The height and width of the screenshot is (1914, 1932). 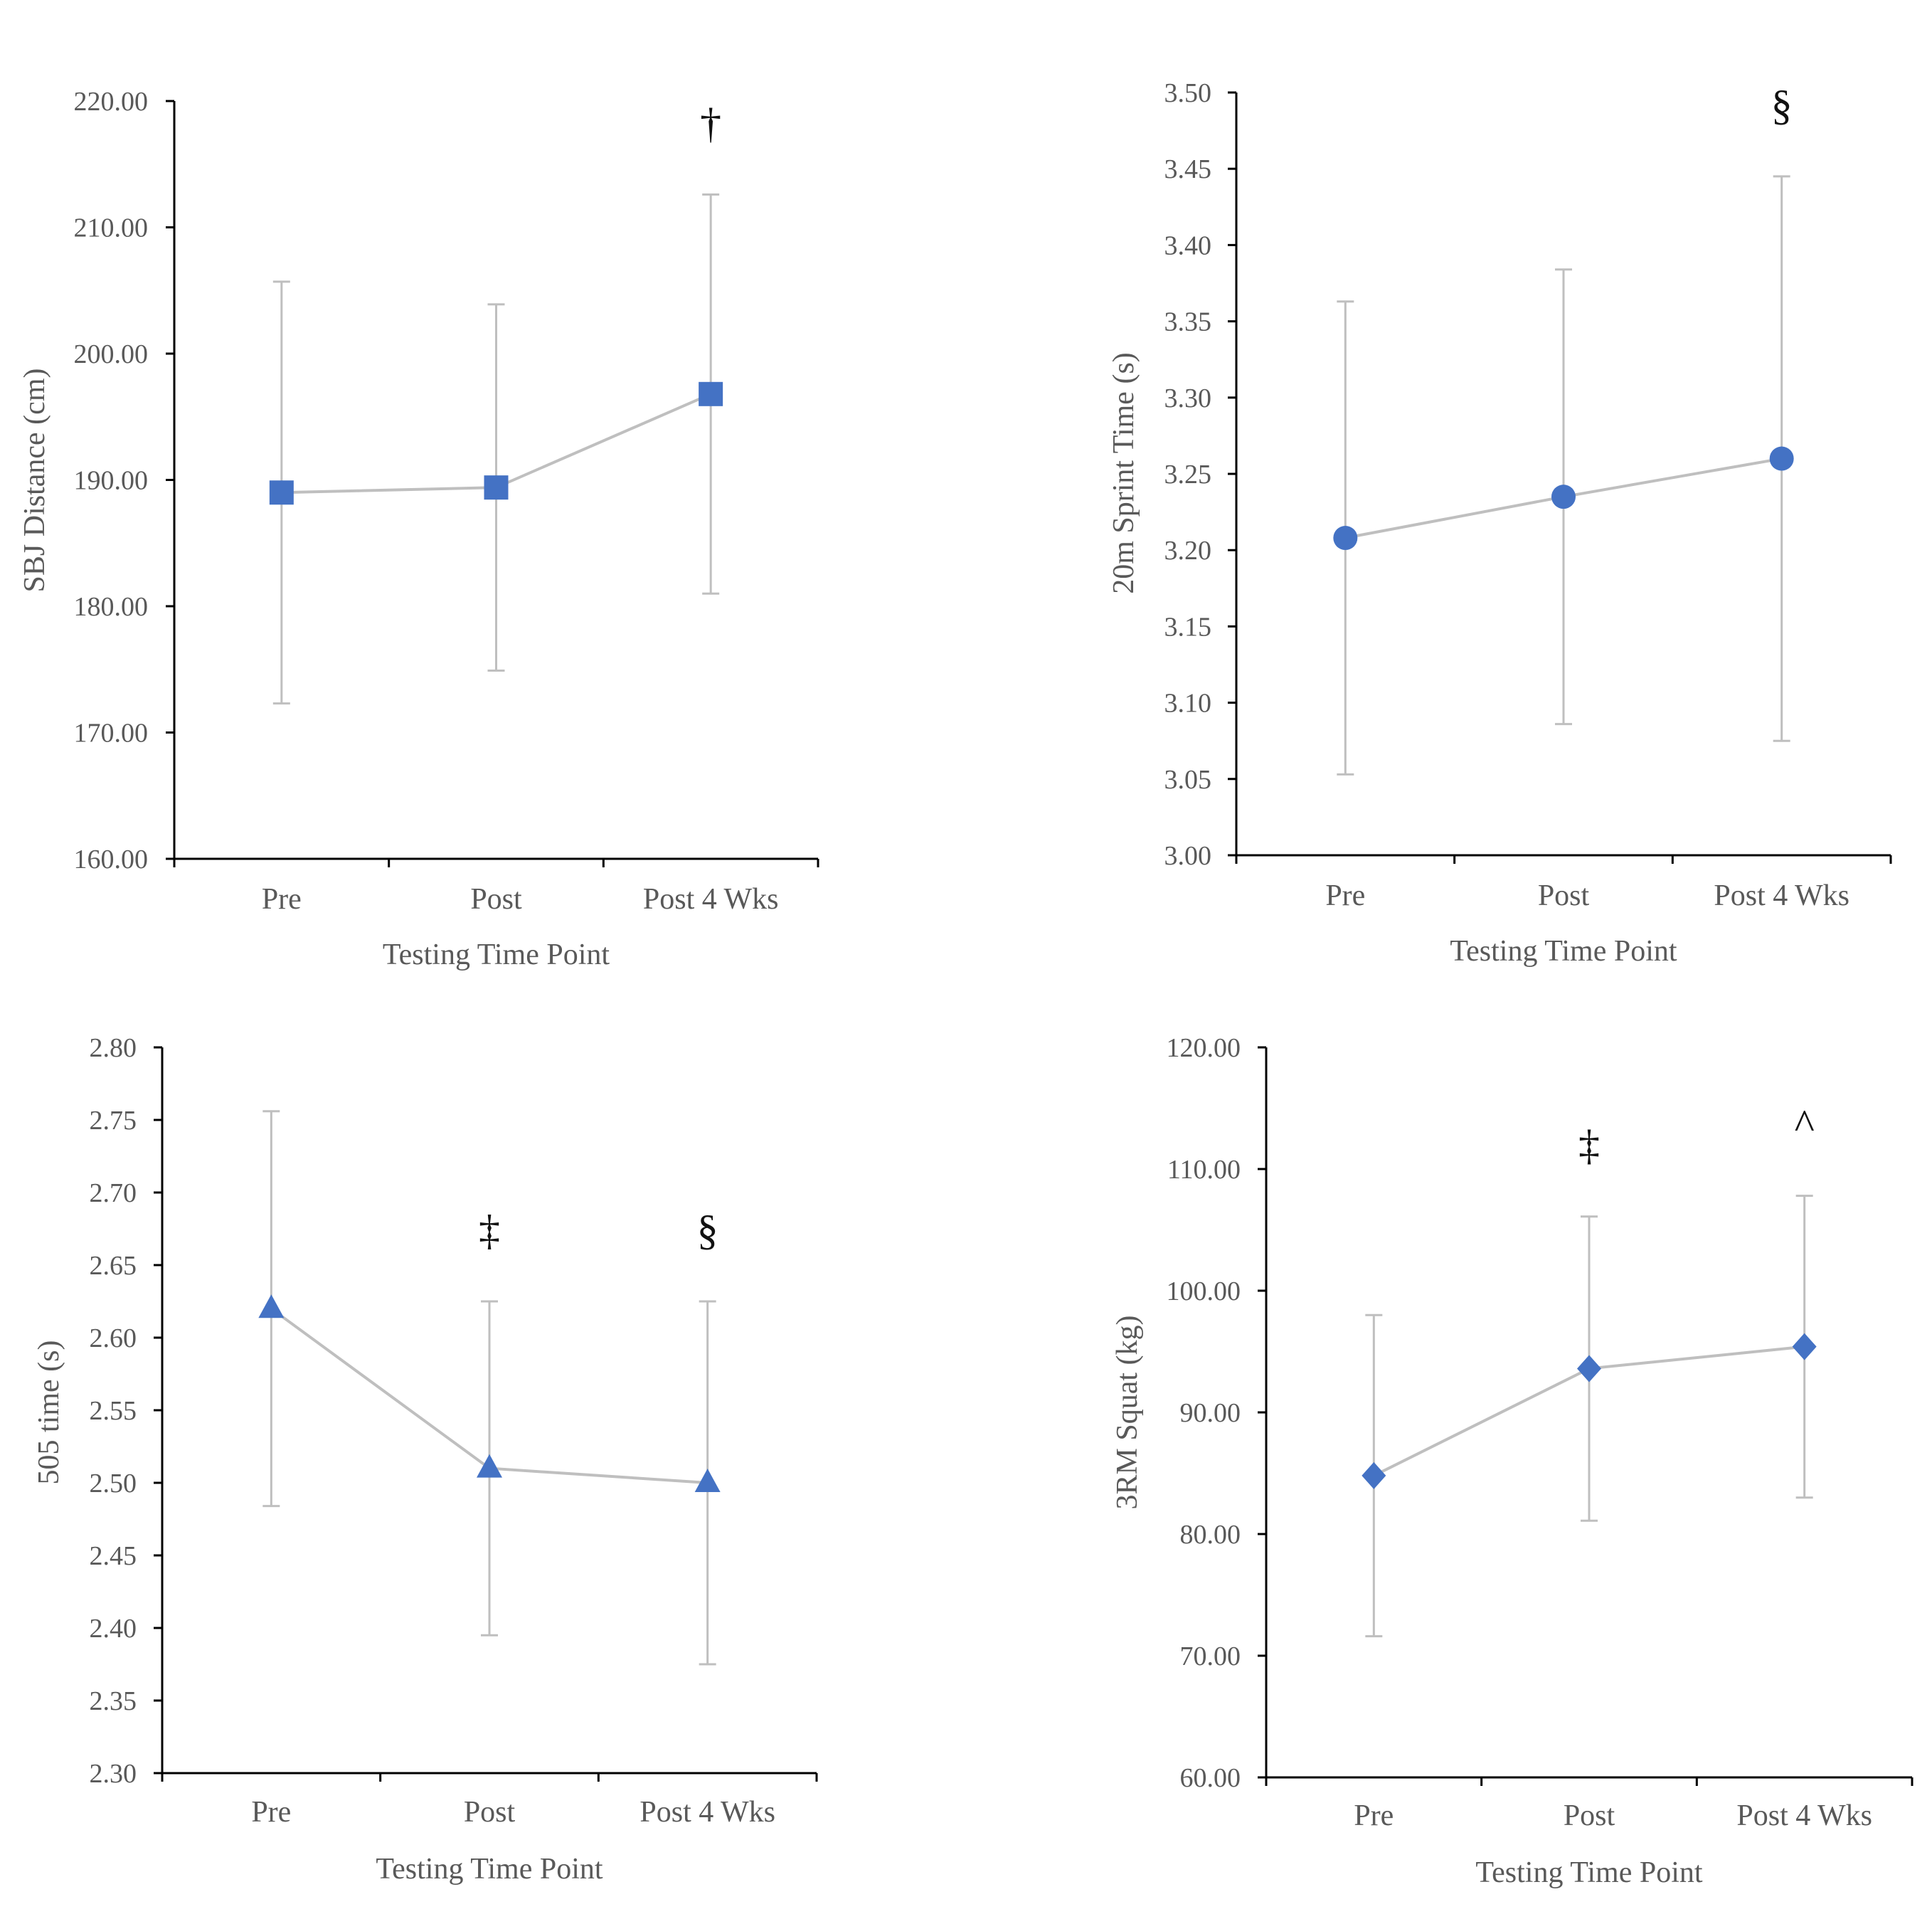 I want to click on significance-marker: ^, so click(x=1805, y=1124).